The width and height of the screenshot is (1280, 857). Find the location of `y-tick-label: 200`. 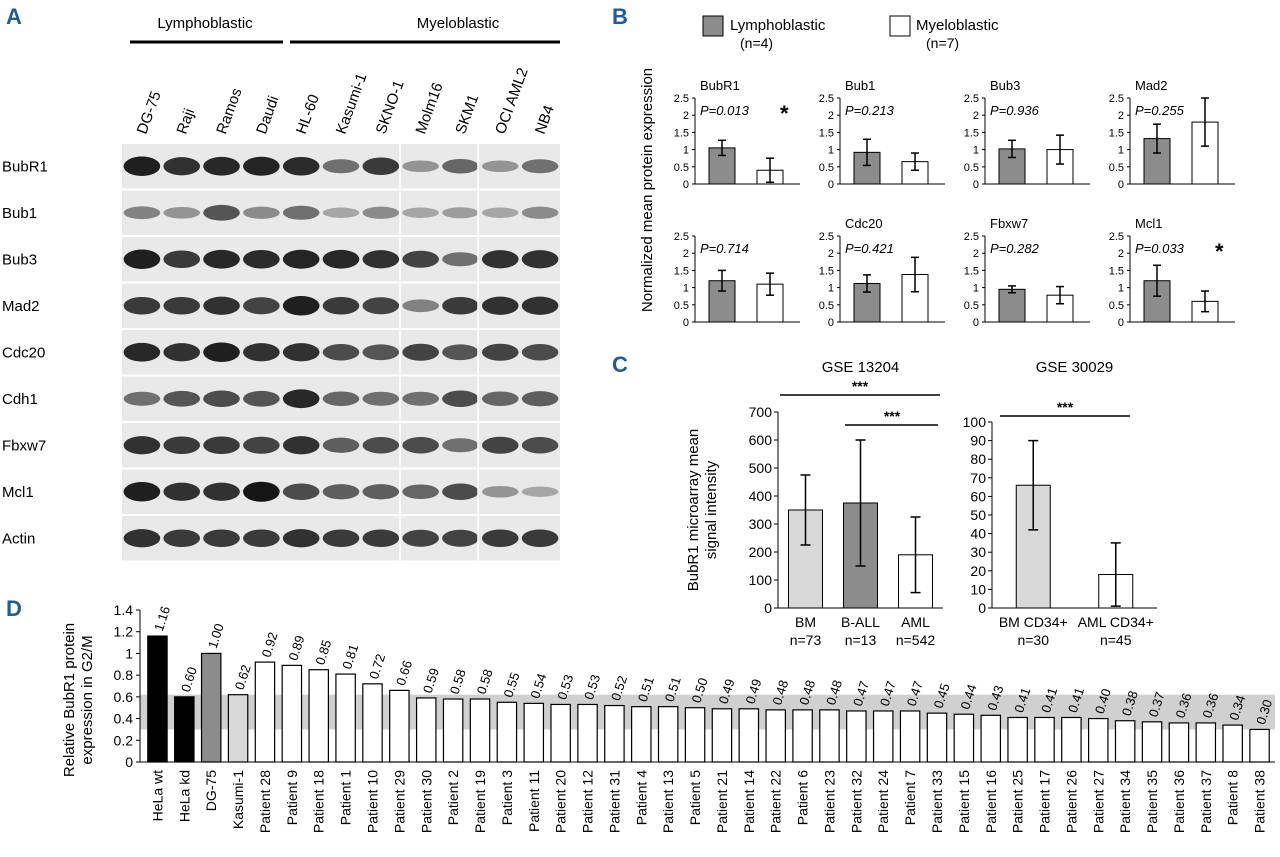

y-tick-label: 200 is located at coordinates (761, 552).